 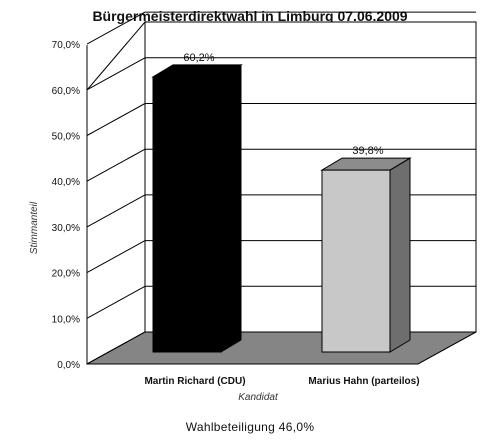 What do you see at coordinates (66, 91) in the screenshot?
I see `y-tick-label: 60,0%` at bounding box center [66, 91].